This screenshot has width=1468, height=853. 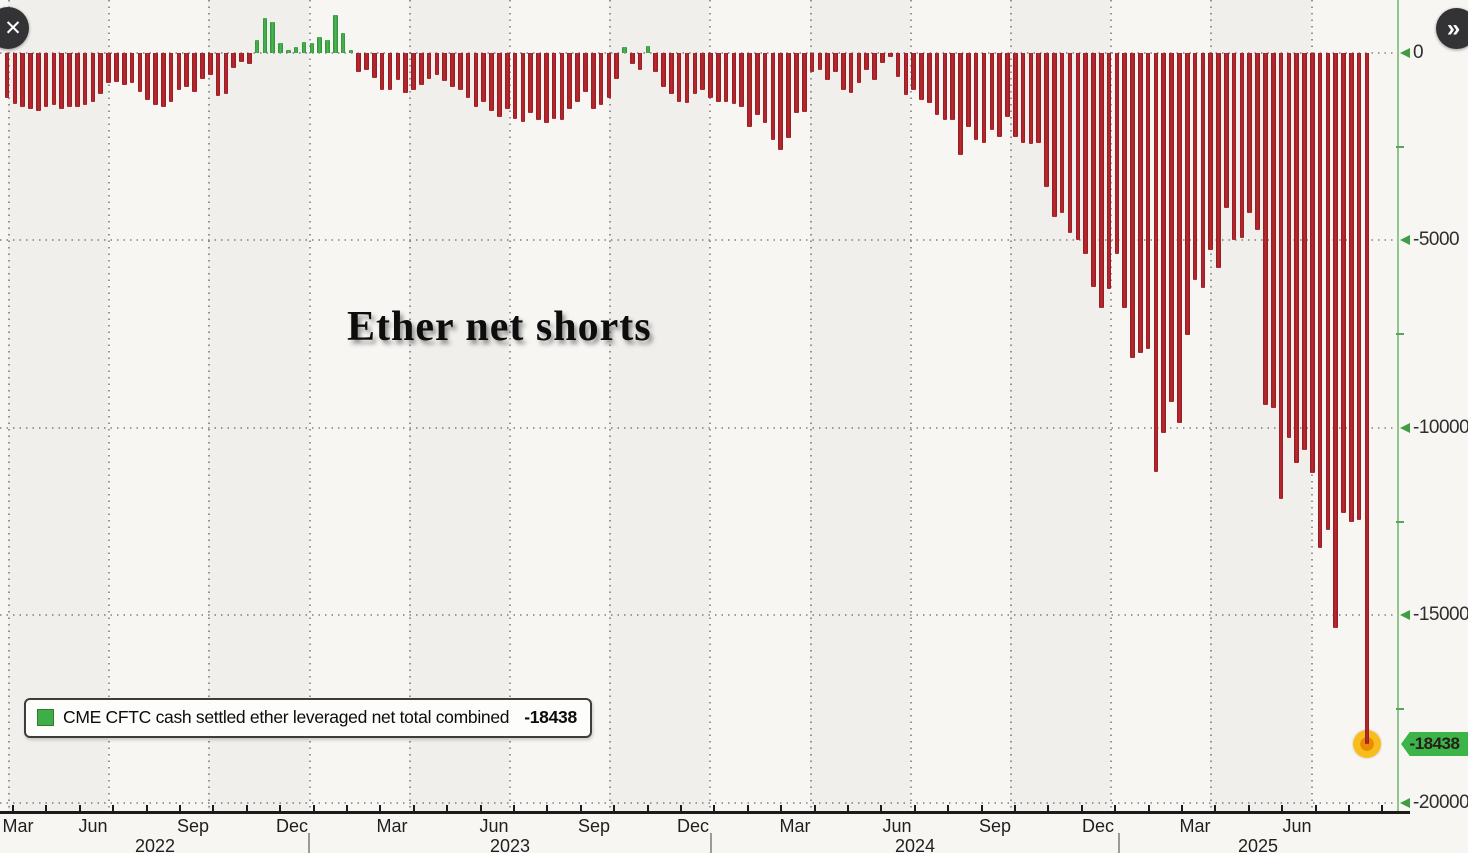 I want to click on y-tick-label: -15000, so click(x=1440, y=615).